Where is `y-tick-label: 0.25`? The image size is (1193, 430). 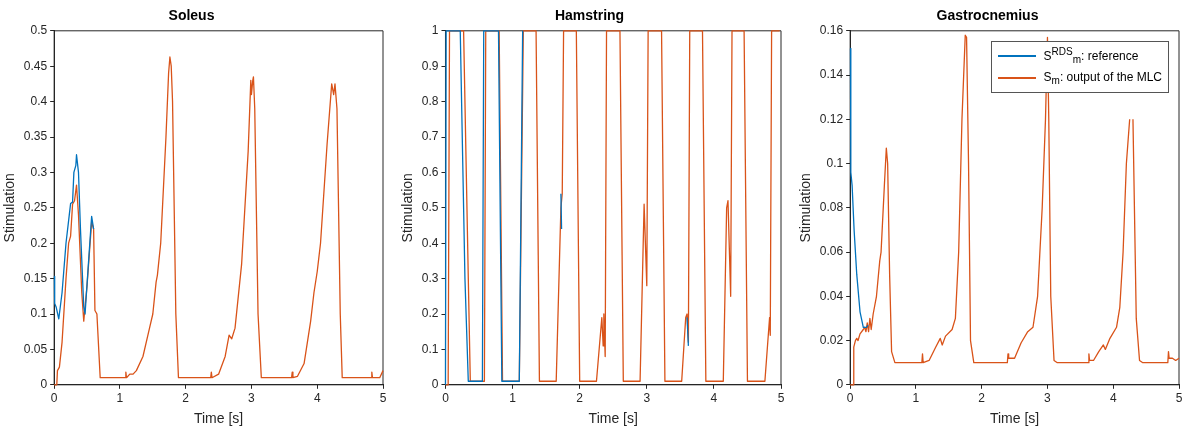
y-tick-label: 0.25 is located at coordinates (35, 207).